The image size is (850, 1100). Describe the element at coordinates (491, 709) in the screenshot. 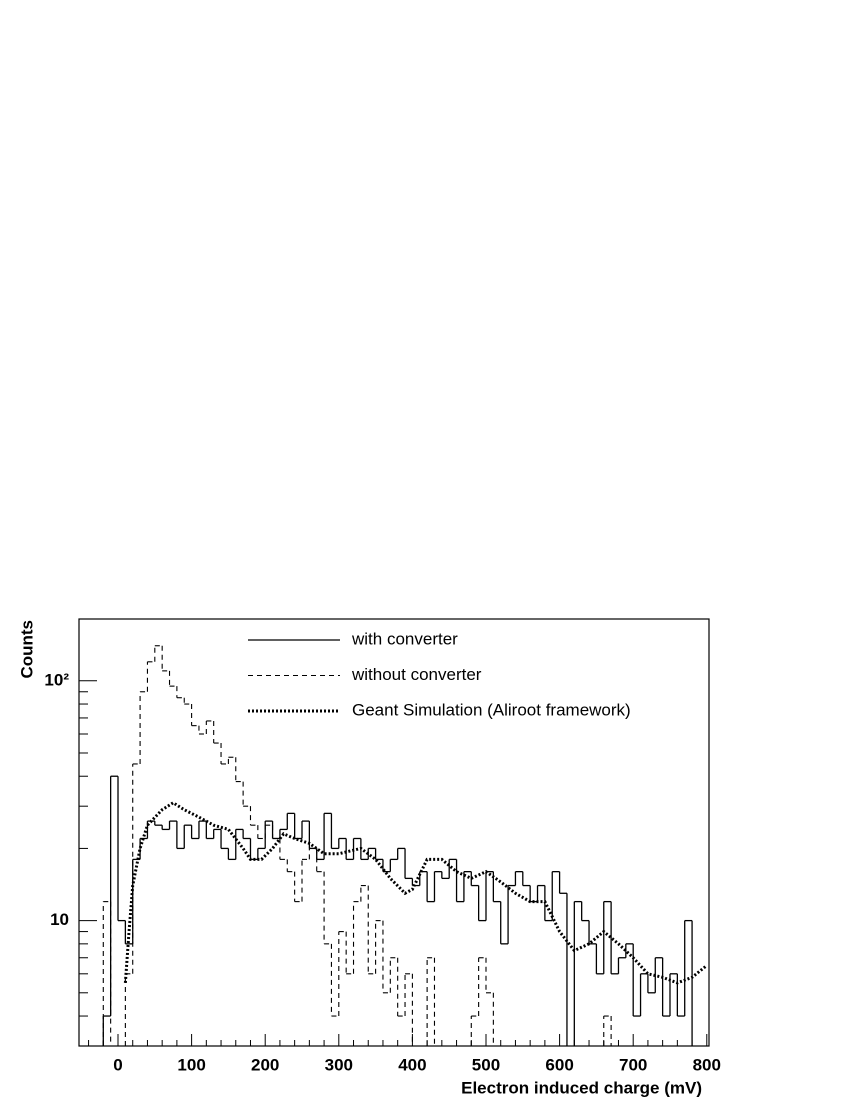

I see `legend-label: Geant Simulation (Aliroot framework)` at that location.